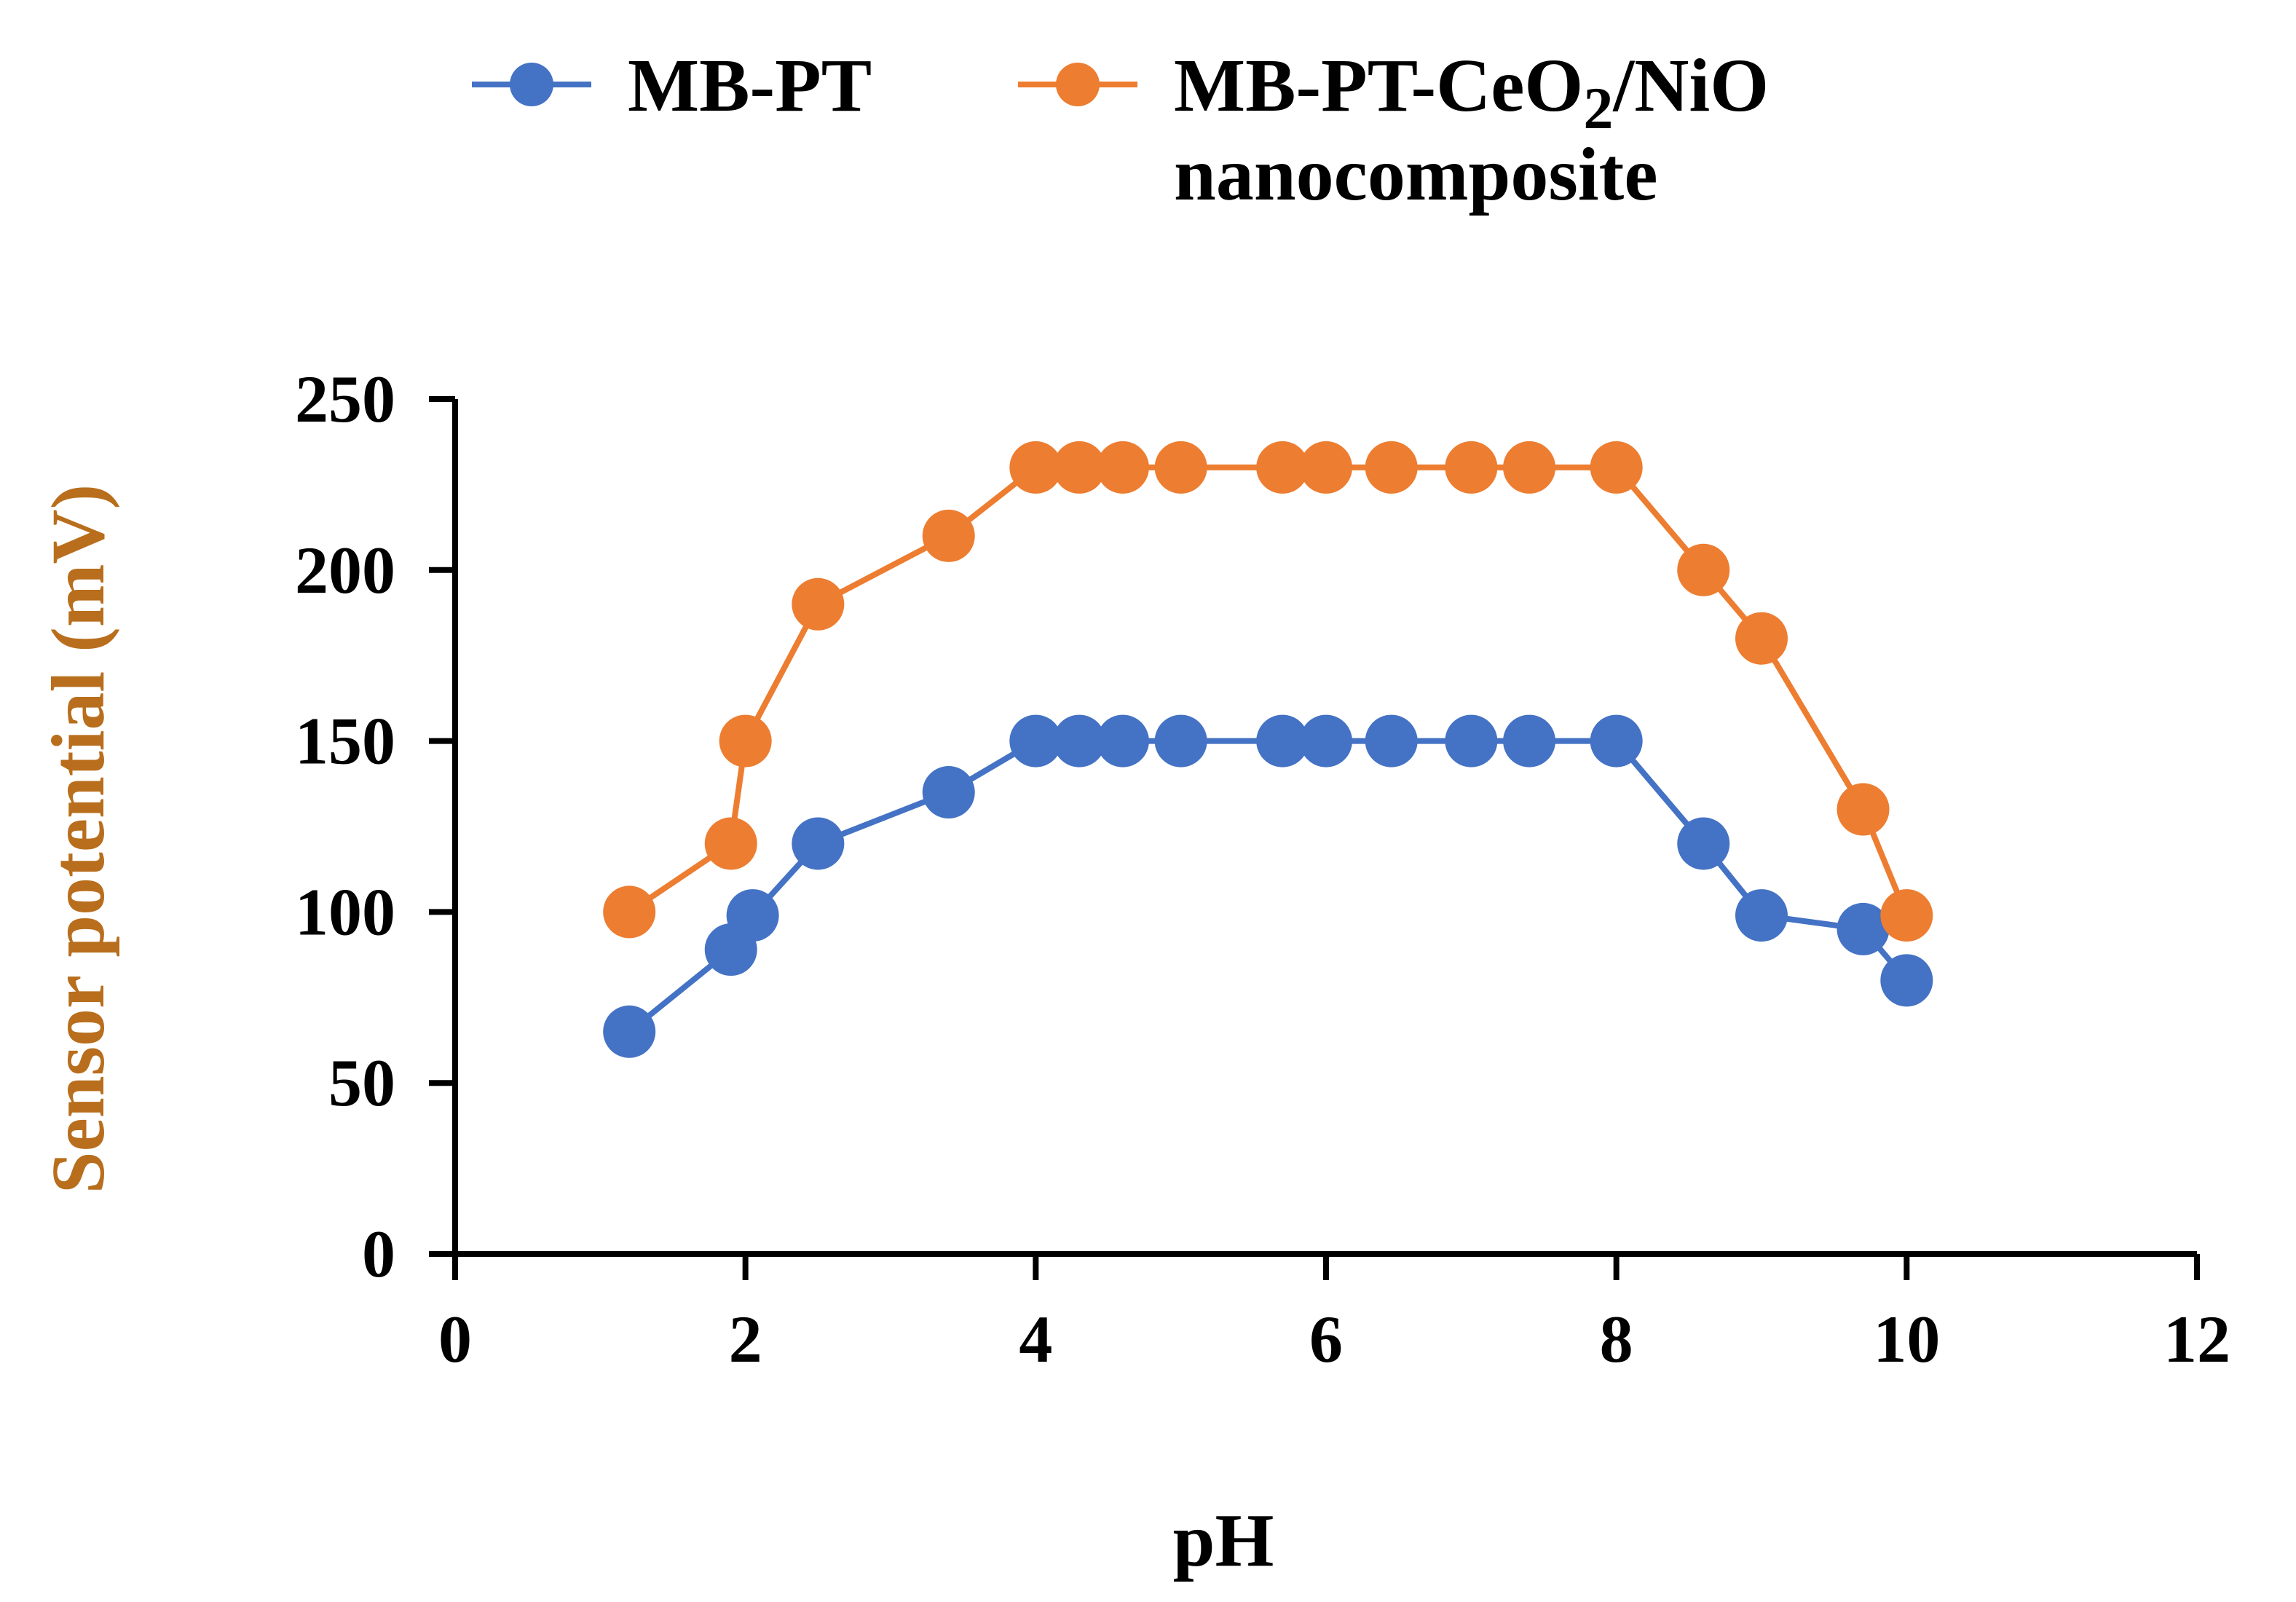 Image resolution: width=2296 pixels, height=1602 pixels. I want to click on legend-label-mb-pt-ceo2-nio: MB-PT-CeO2/NiO, so click(1471, 92).